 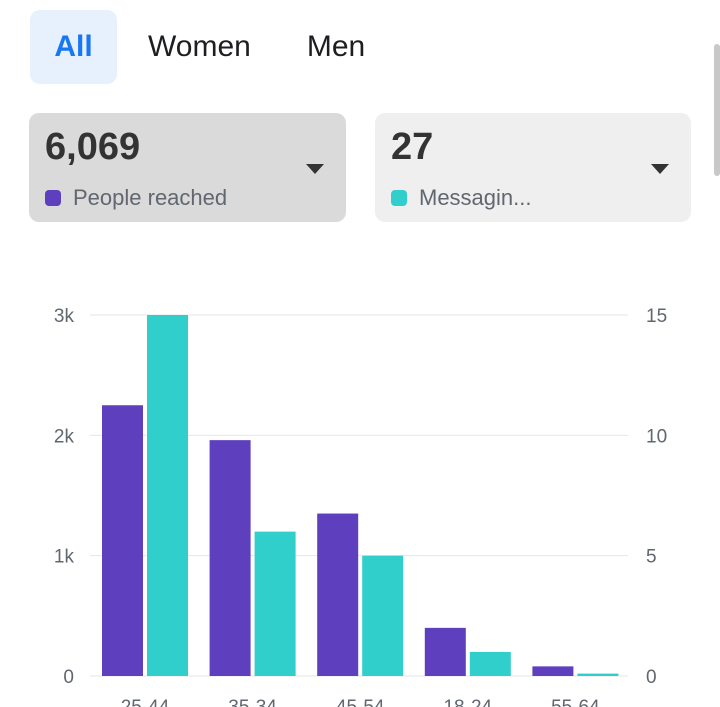 What do you see at coordinates (64, 557) in the screenshot?
I see `y-left-tick-label: 1k` at bounding box center [64, 557].